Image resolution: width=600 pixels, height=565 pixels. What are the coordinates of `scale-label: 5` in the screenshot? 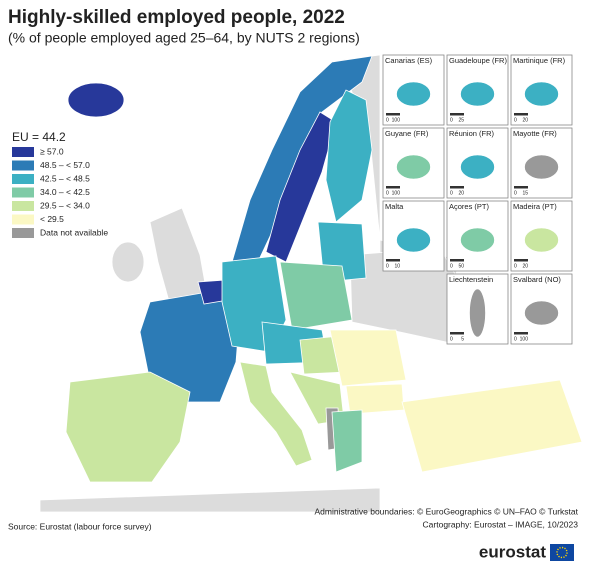 It's located at (462, 339).